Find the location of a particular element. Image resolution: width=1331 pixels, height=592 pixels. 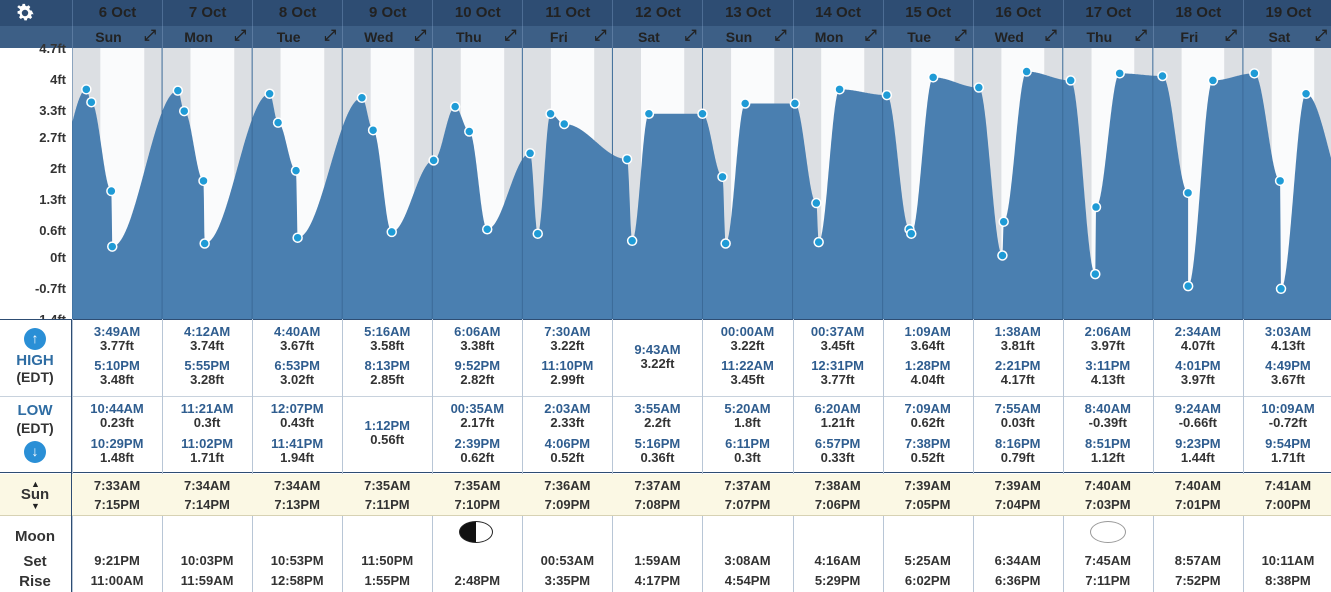

moonrise-time: 5:29PM is located at coordinates (837, 580).